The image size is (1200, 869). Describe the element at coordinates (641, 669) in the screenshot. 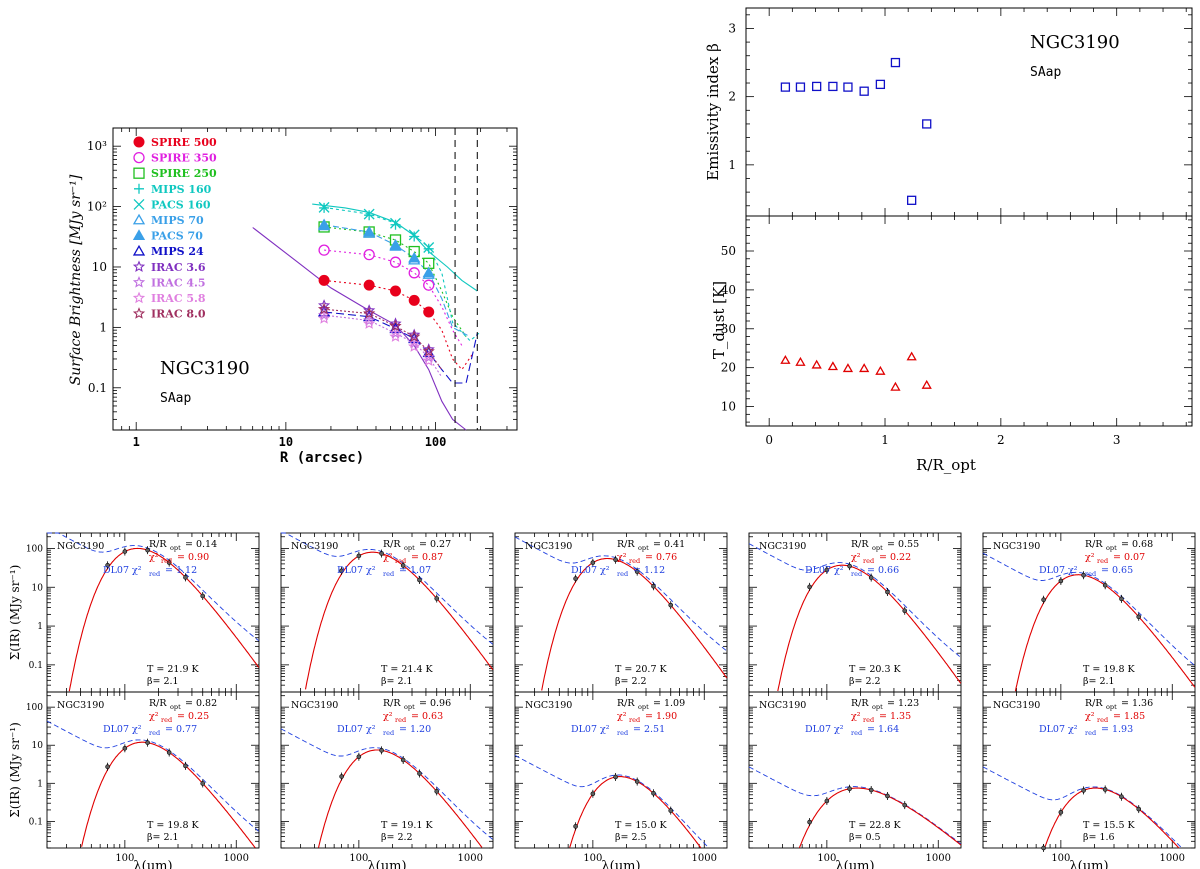

I see `sed-temperature: T = 20.7 K` at that location.